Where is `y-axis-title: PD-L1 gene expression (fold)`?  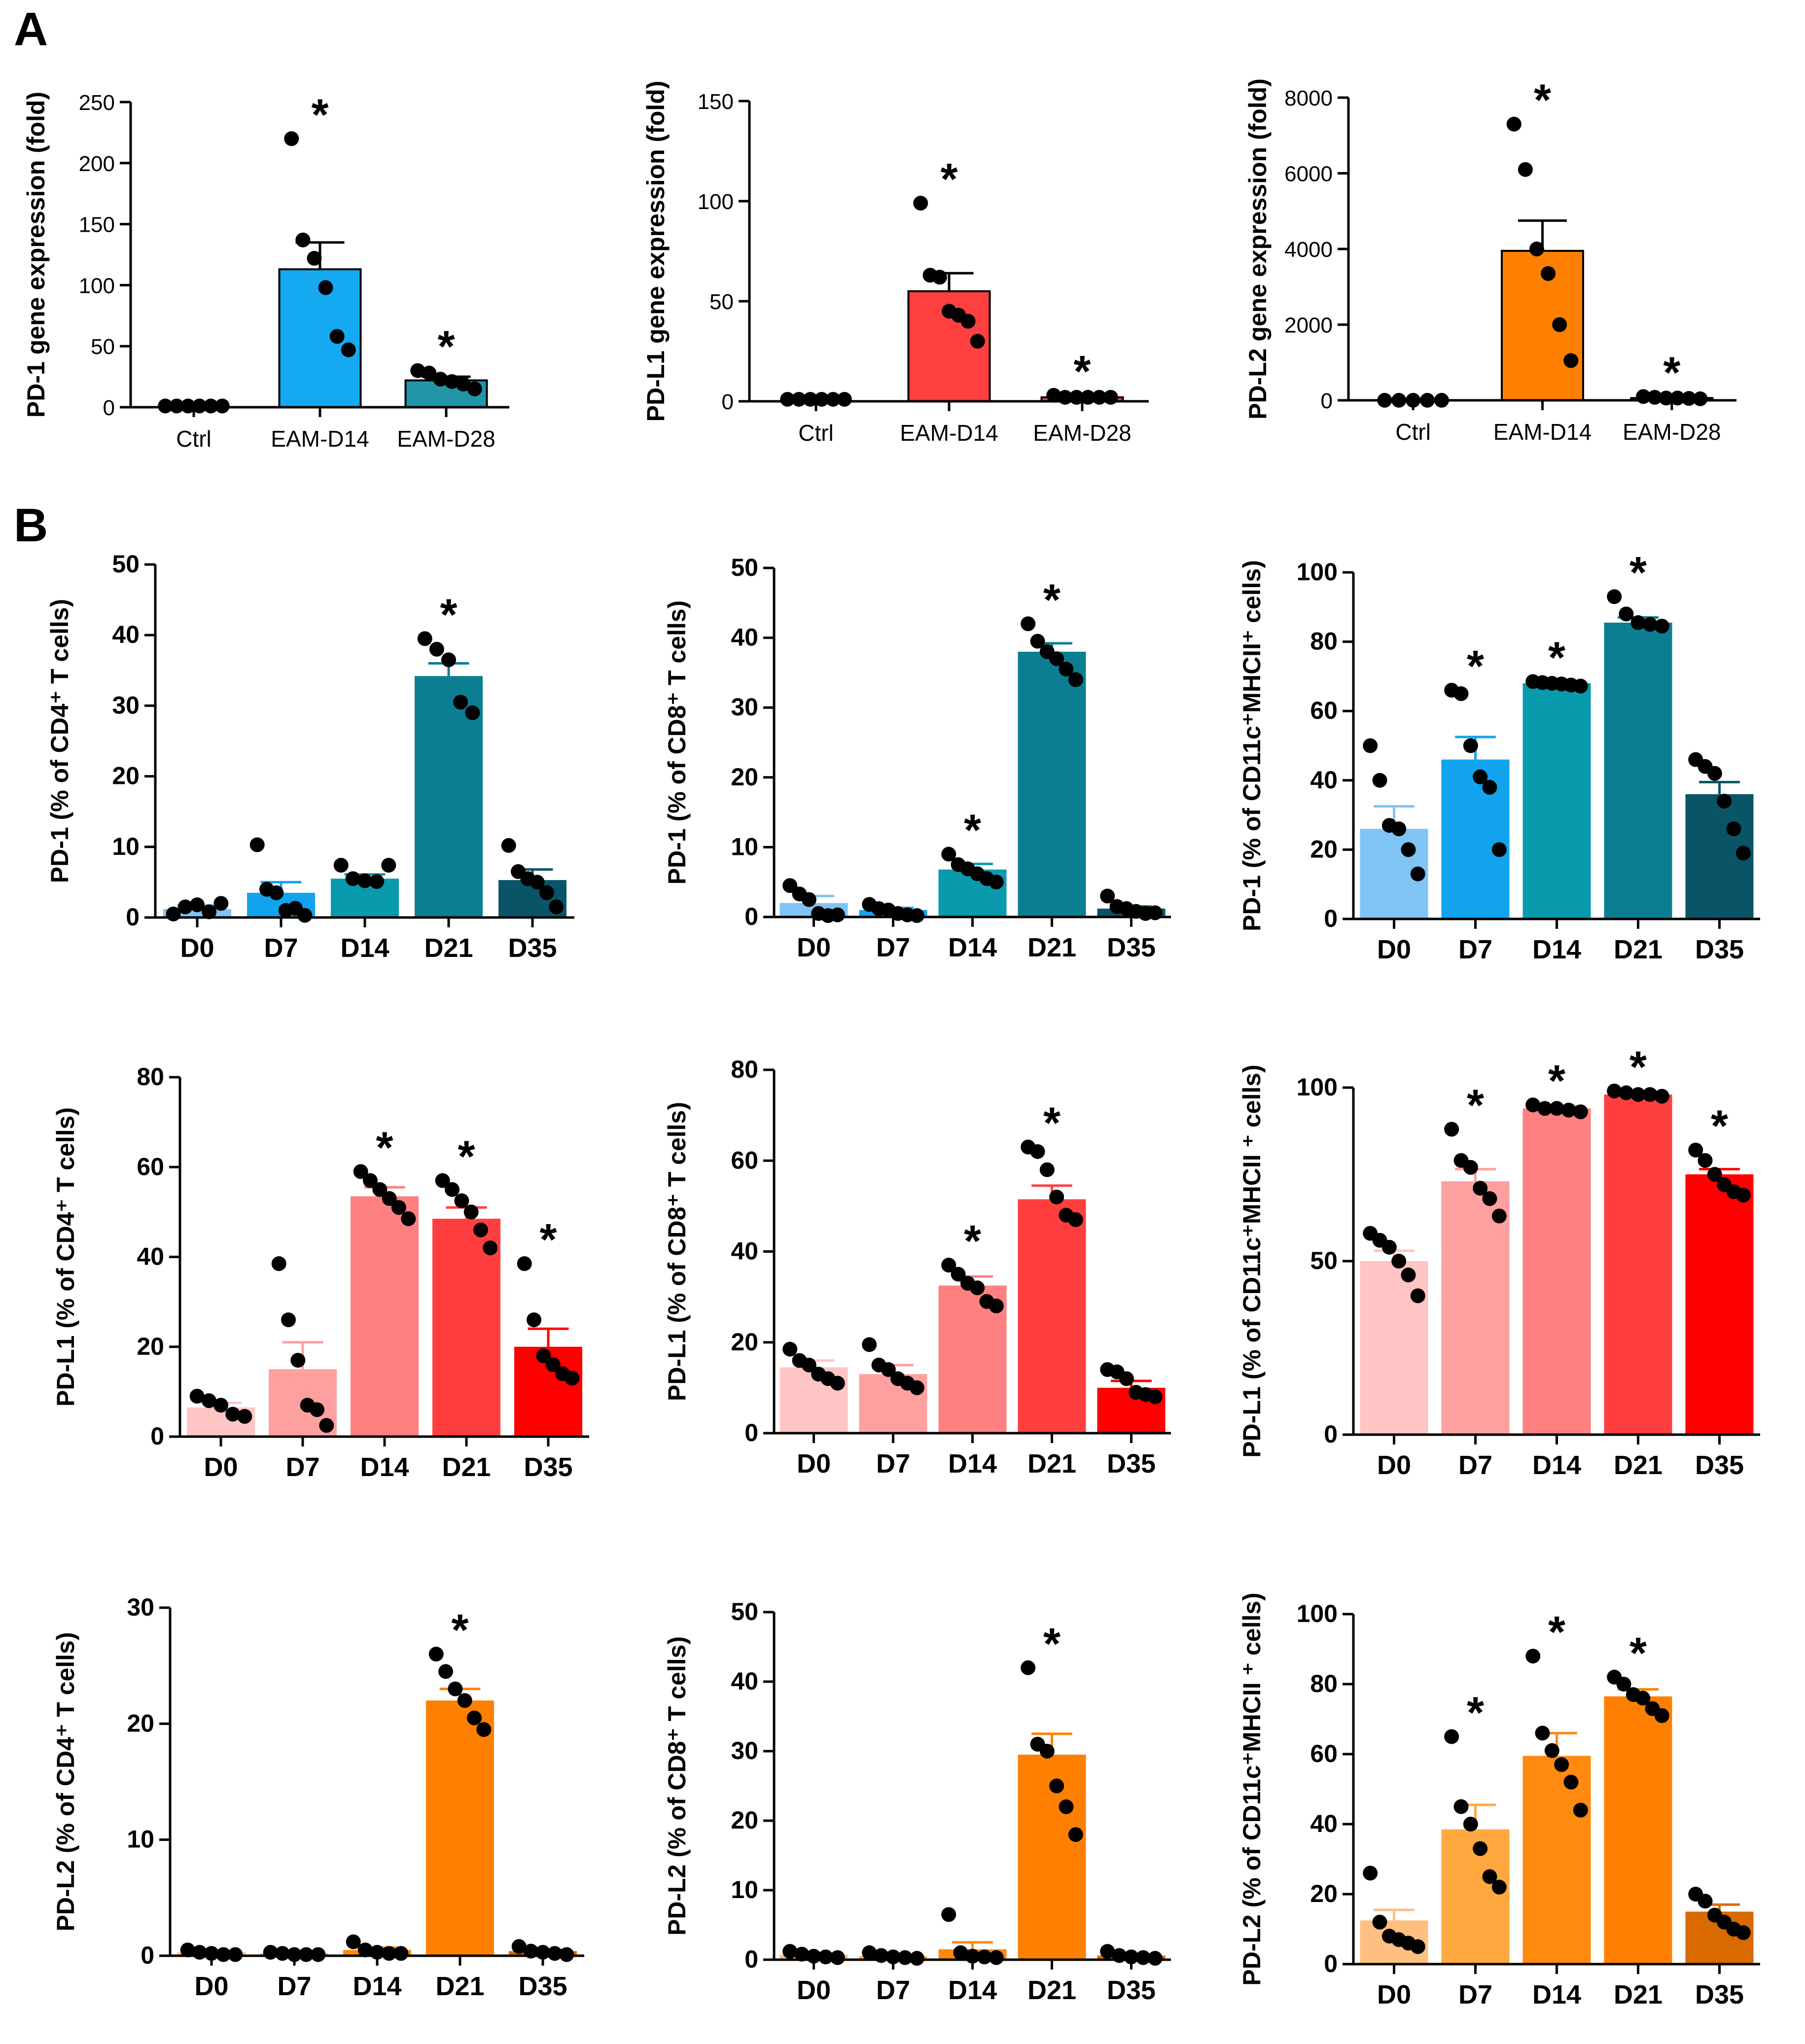
y-axis-title: PD-L1 gene expression (fold) is located at coordinates (656, 252).